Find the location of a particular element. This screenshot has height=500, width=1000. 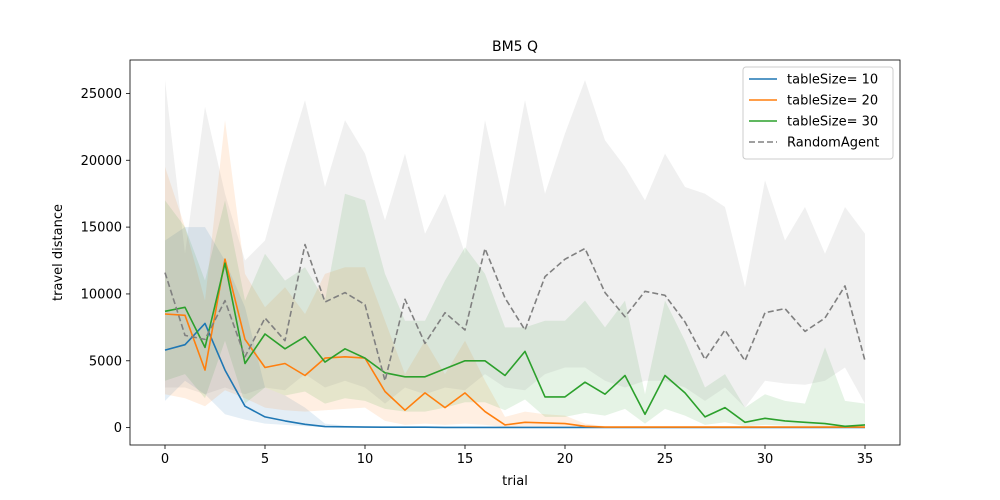

x-tick-label: 5 is located at coordinates (265, 459).